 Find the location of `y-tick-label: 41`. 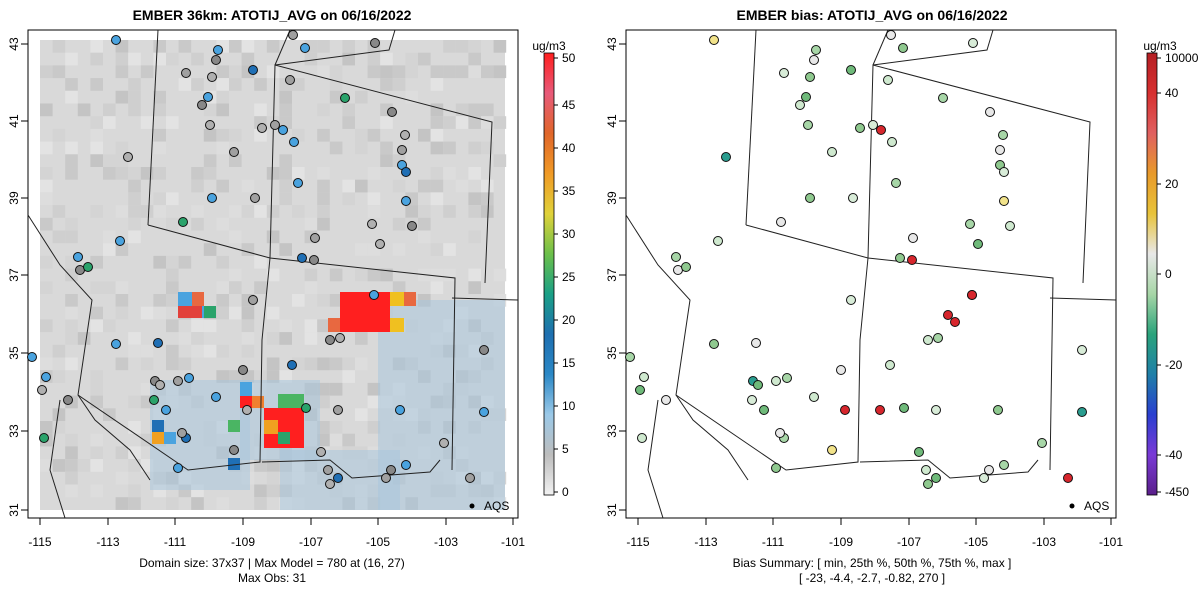

y-tick-label: 41 is located at coordinates (14, 121).